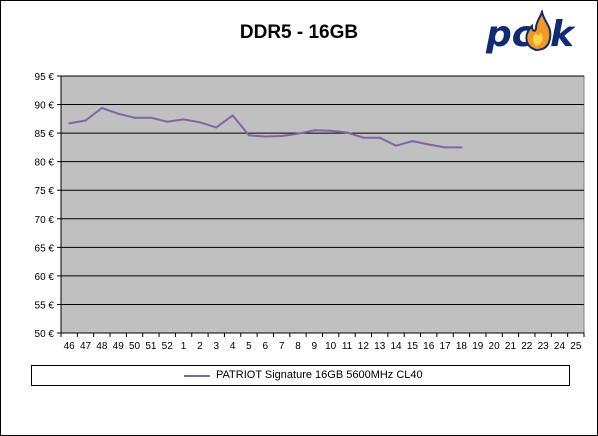 The width and height of the screenshot is (598, 436). I want to click on x-tick-label: 9, so click(315, 346).